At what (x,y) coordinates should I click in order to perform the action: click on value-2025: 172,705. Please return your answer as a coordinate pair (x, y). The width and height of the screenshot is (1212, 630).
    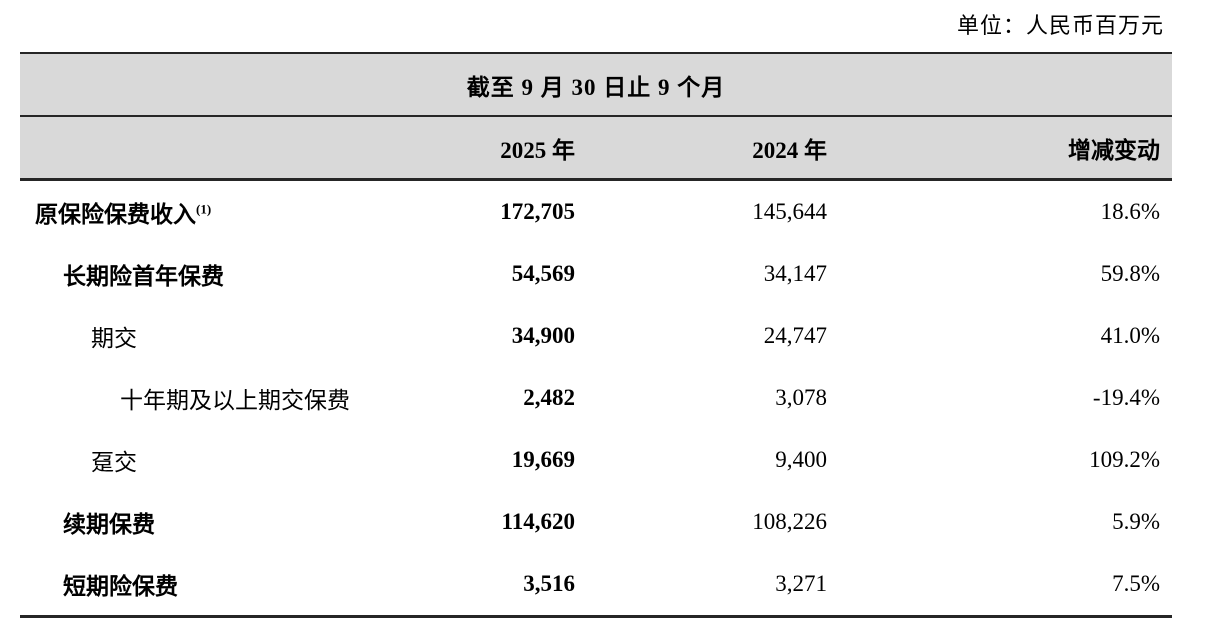
    Looking at the image, I should click on (537, 211).